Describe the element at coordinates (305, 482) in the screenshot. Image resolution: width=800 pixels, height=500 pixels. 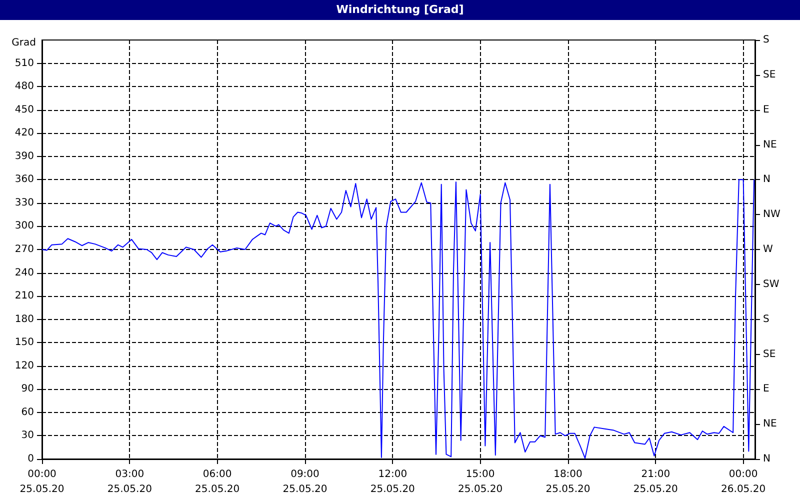
I see `x-tick-label: 09:00 25.05.20` at that location.